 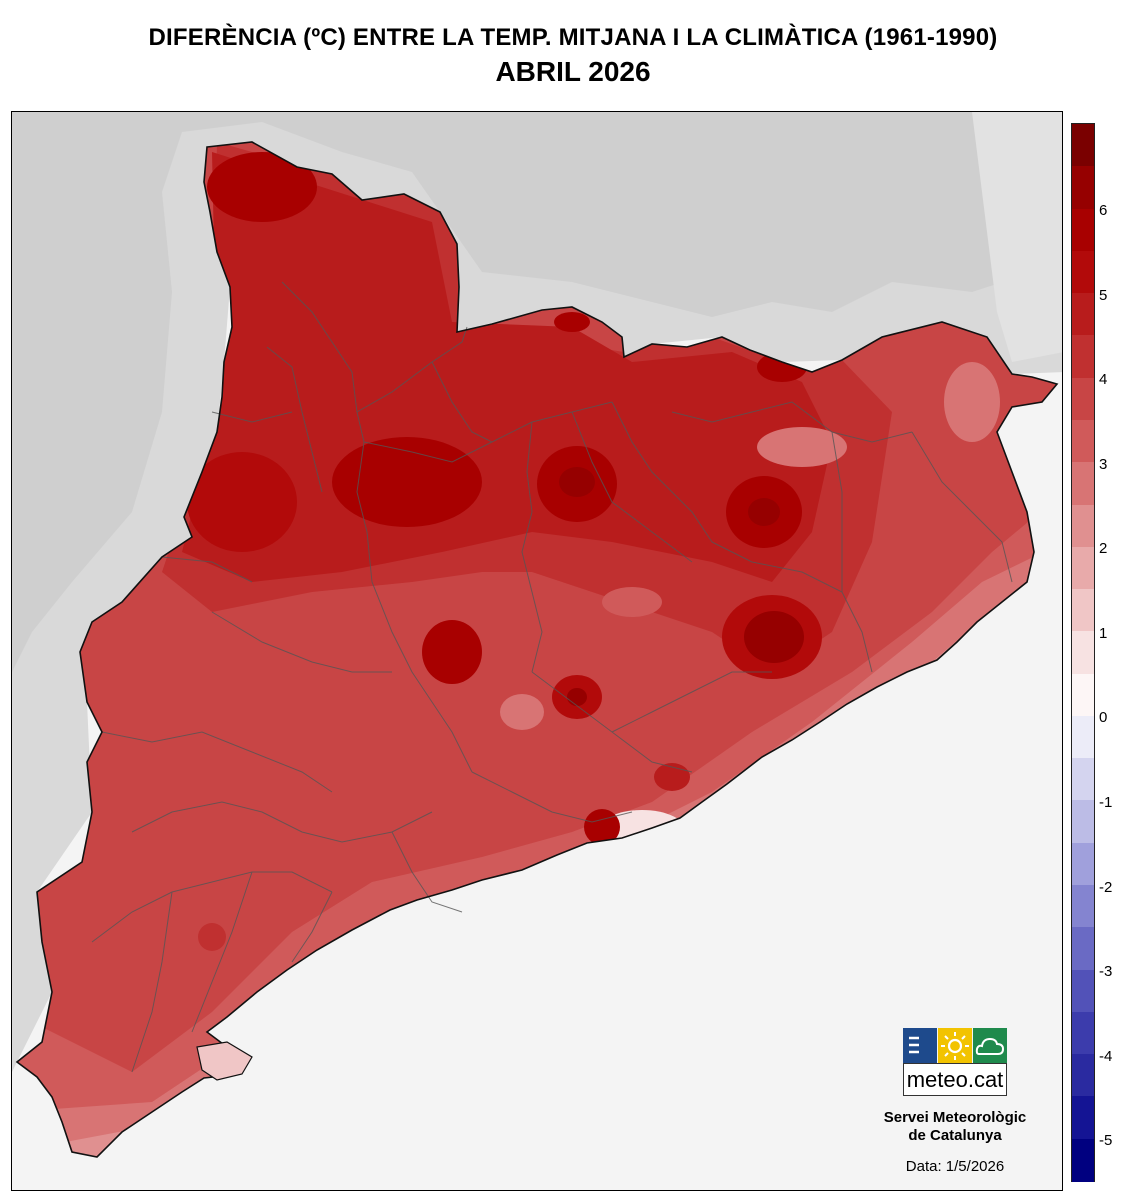 What do you see at coordinates (1106, 802) in the screenshot?
I see `legend-tick-label: -1` at bounding box center [1106, 802].